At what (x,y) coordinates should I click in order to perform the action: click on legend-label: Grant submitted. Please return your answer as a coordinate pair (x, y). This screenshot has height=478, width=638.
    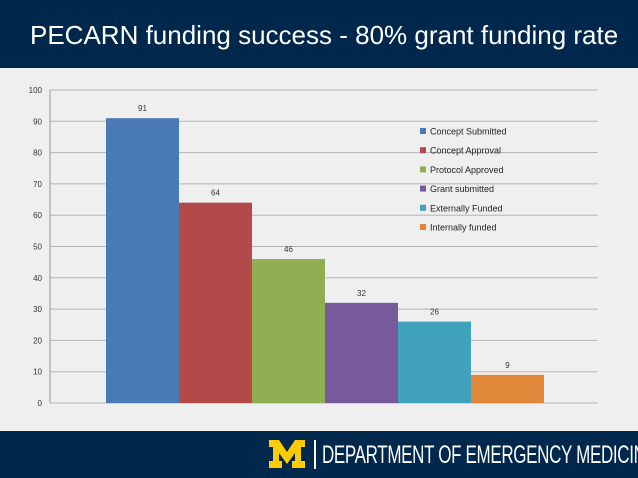
    Looking at the image, I should click on (462, 189).